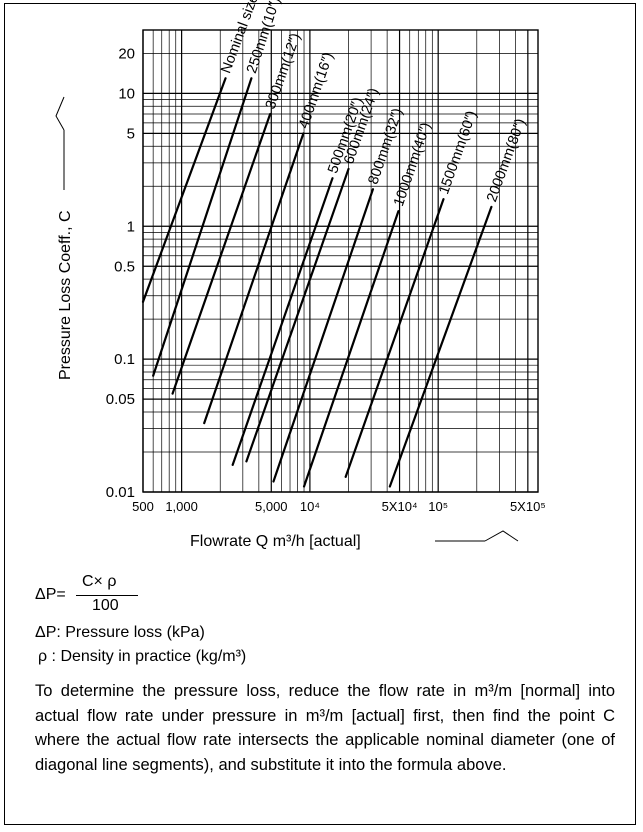  I want to click on definition-pressure-loss: ΔP: Pressure loss (kPa), so click(120, 632).